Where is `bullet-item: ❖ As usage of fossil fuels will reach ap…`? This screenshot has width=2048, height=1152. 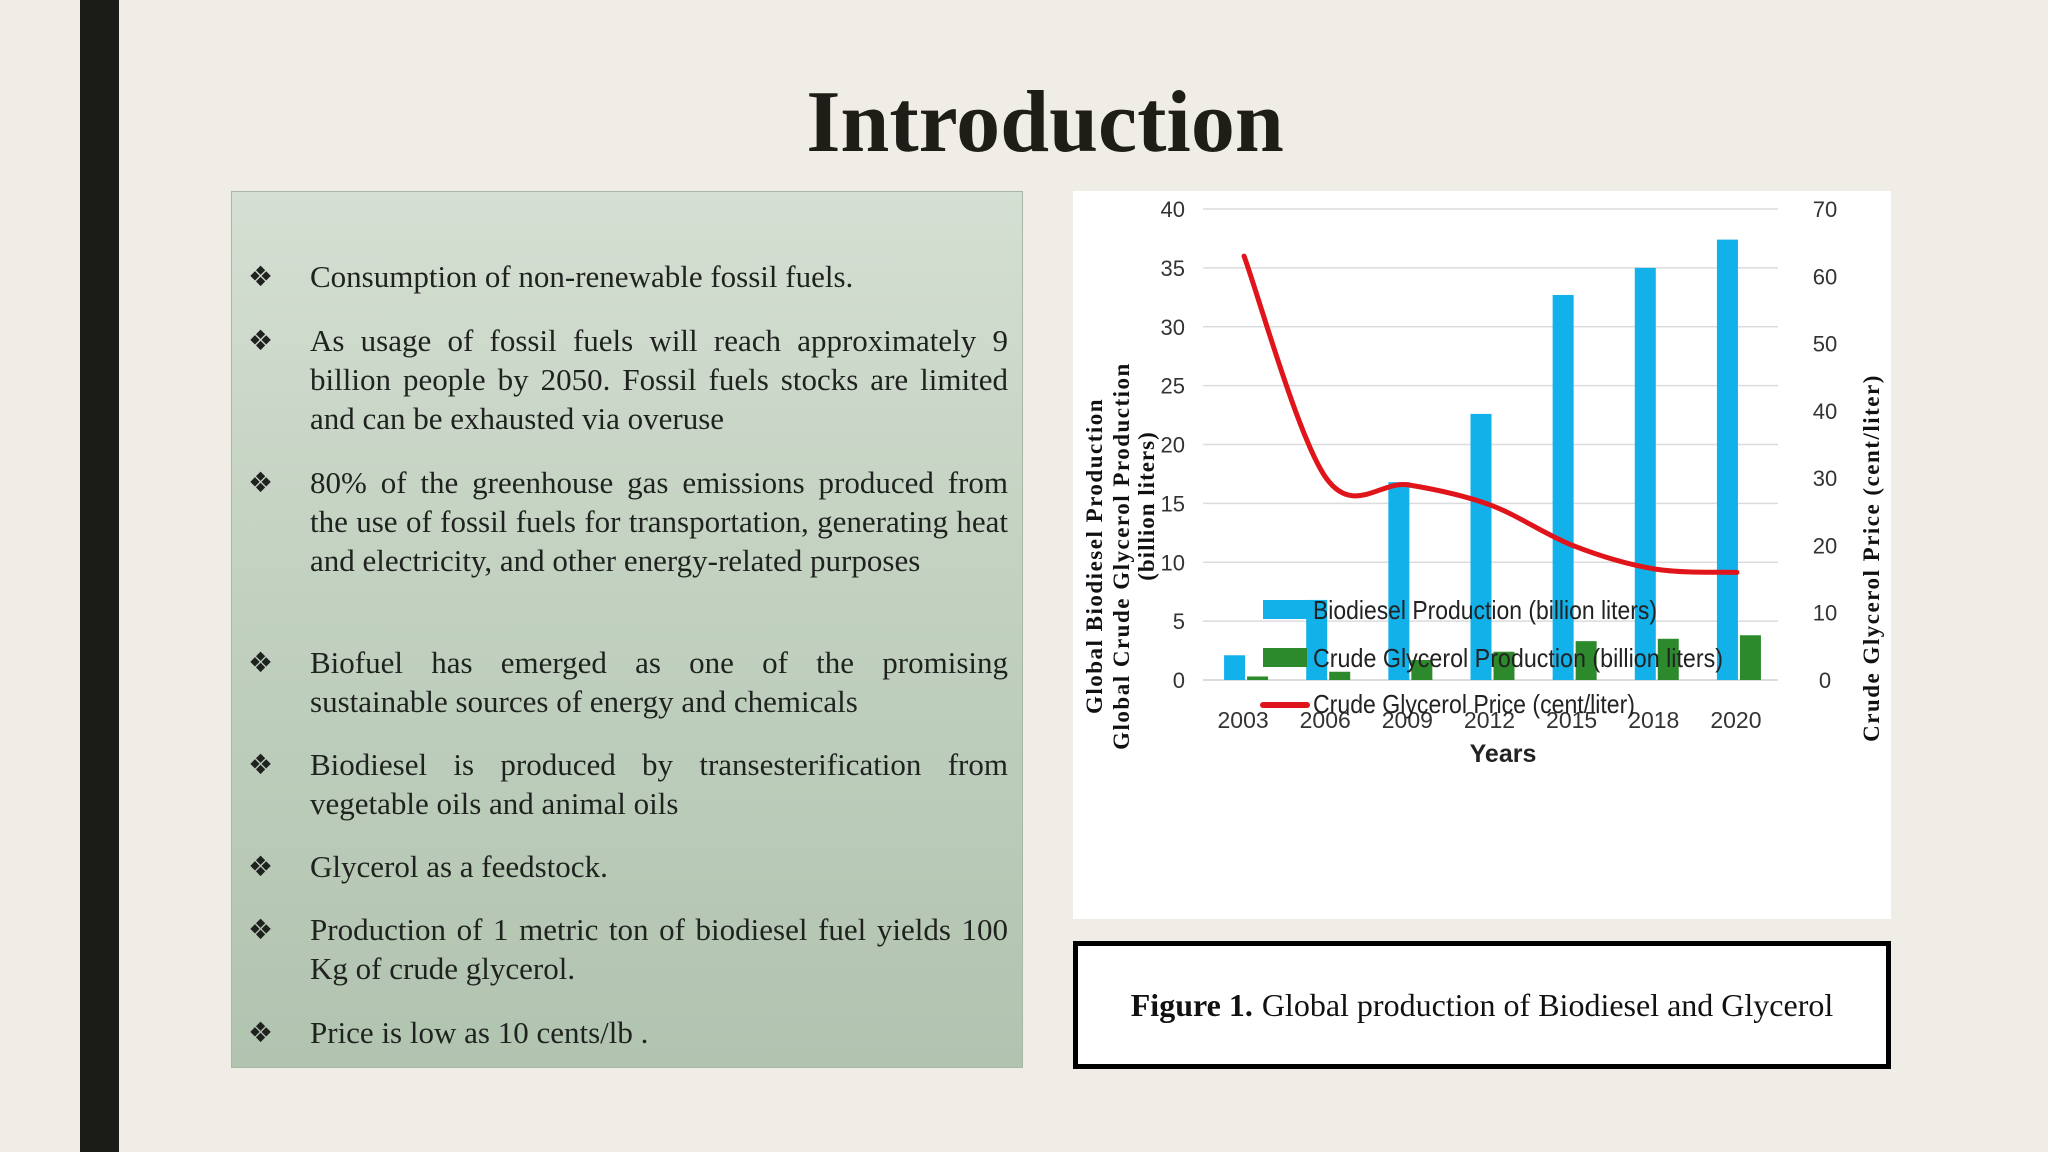
bullet-item: ❖ As usage of fossil fuels will reach ap… is located at coordinates (628, 379).